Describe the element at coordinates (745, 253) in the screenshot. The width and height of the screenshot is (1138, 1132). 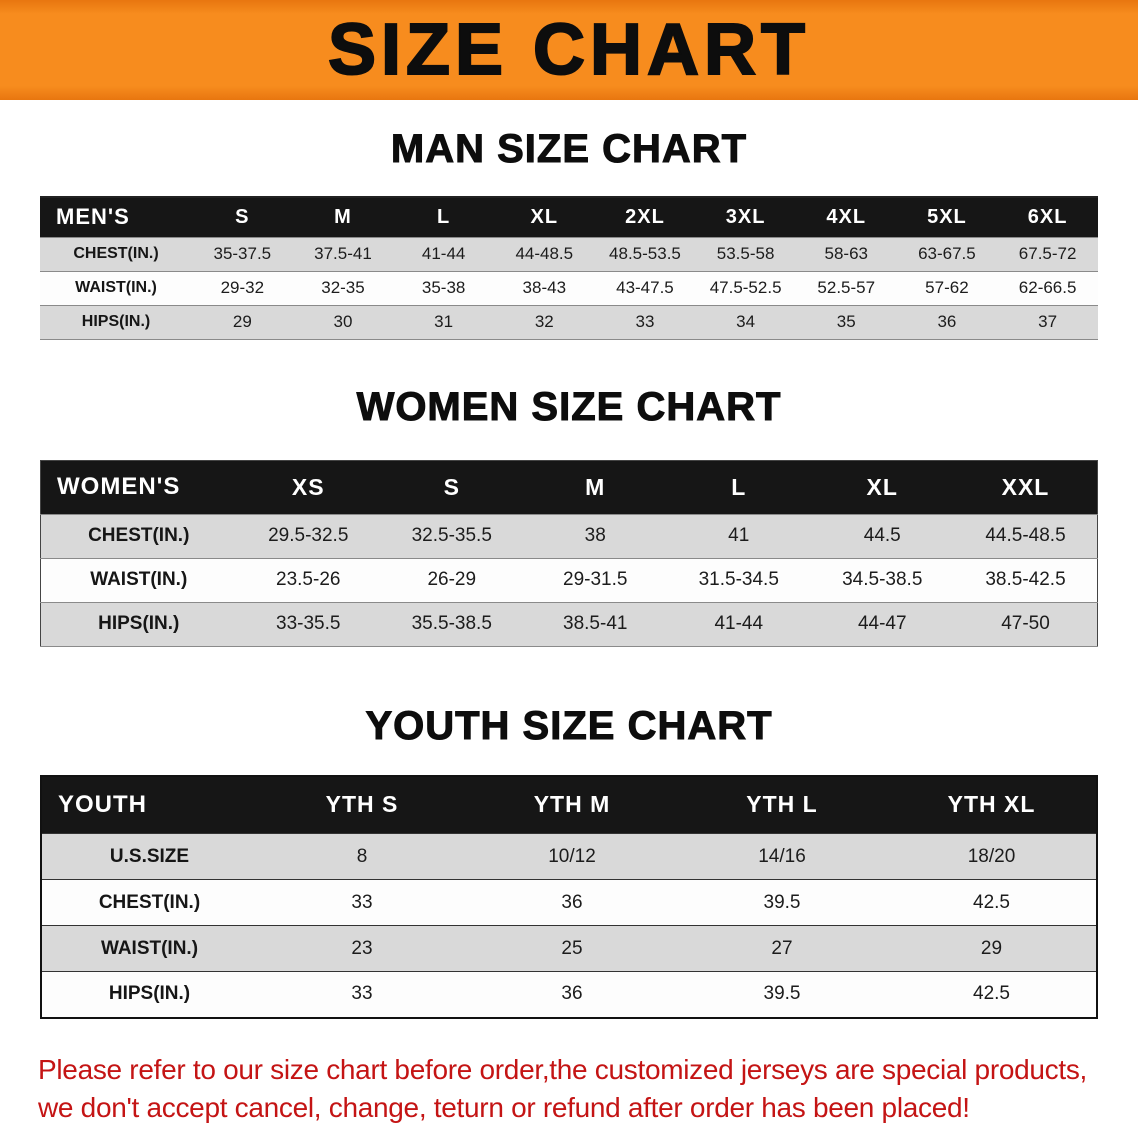
I see `size-value: 53.5-58` at that location.